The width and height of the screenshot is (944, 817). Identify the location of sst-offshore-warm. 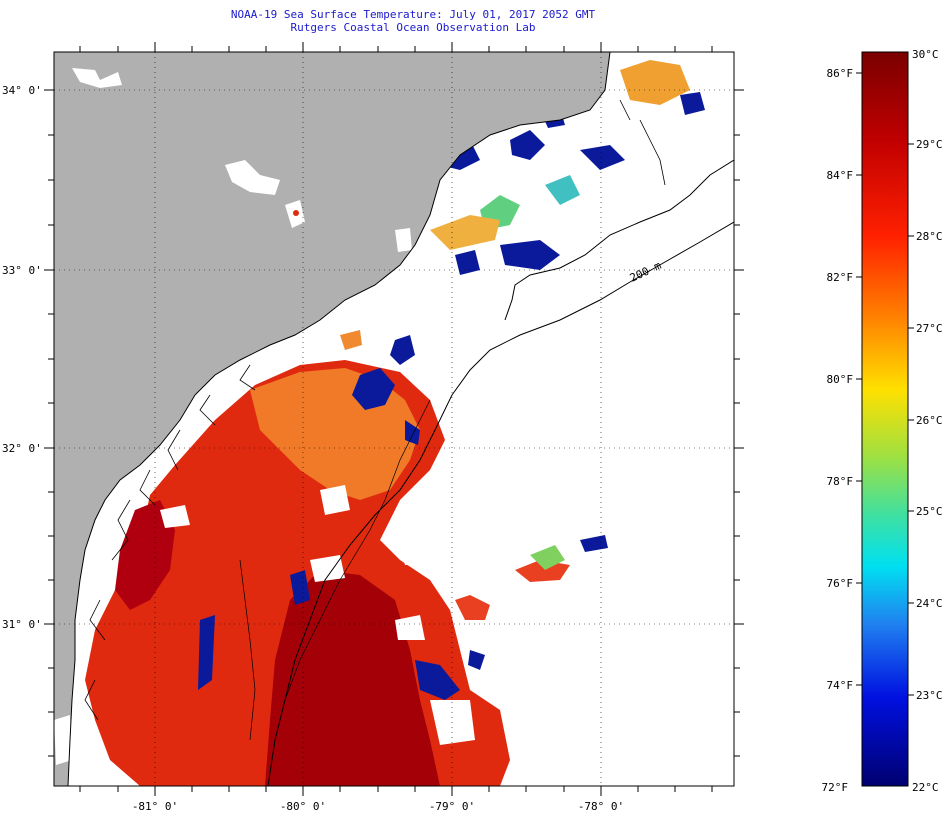
(512, 590).